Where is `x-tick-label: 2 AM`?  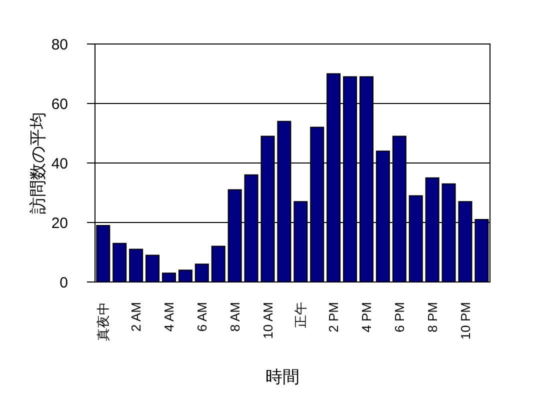 x-tick-label: 2 AM is located at coordinates (136, 317).